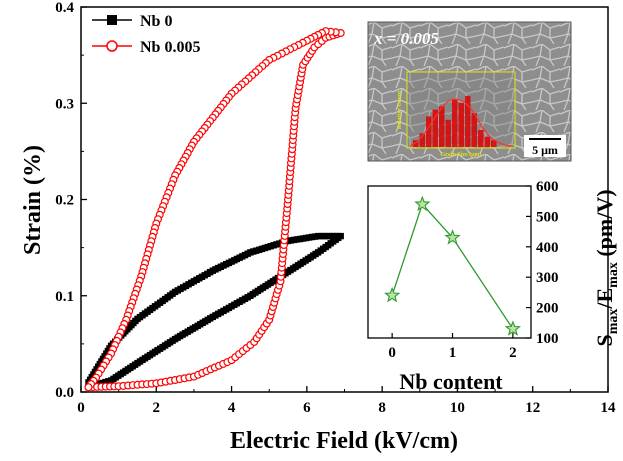 The height and width of the screenshot is (461, 623). I want to click on inset-x-tick-label: 2, so click(513, 353).